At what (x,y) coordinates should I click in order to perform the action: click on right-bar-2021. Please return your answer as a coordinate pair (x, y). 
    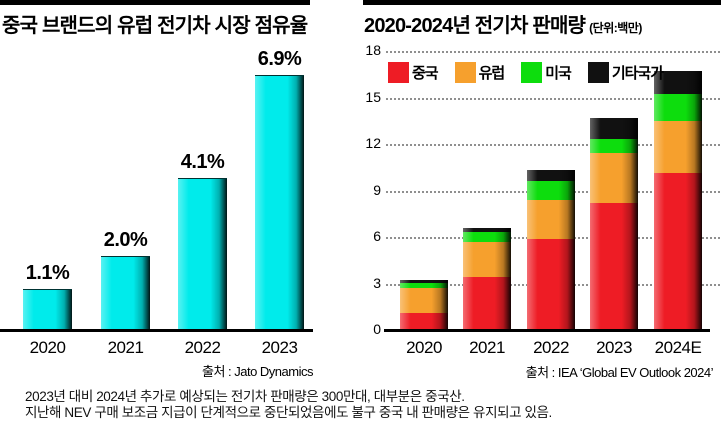
    Looking at the image, I should click on (487, 278).